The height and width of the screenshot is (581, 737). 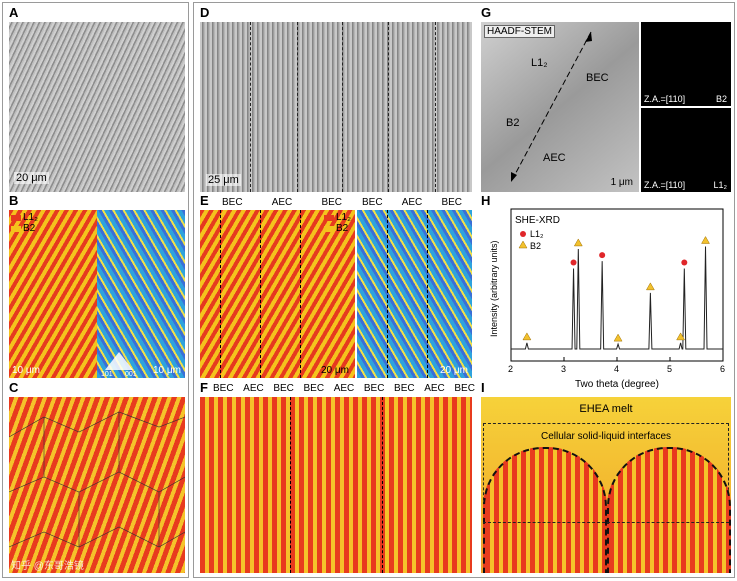 I want to click on f-region-1: BEC, so click(x=223, y=388).